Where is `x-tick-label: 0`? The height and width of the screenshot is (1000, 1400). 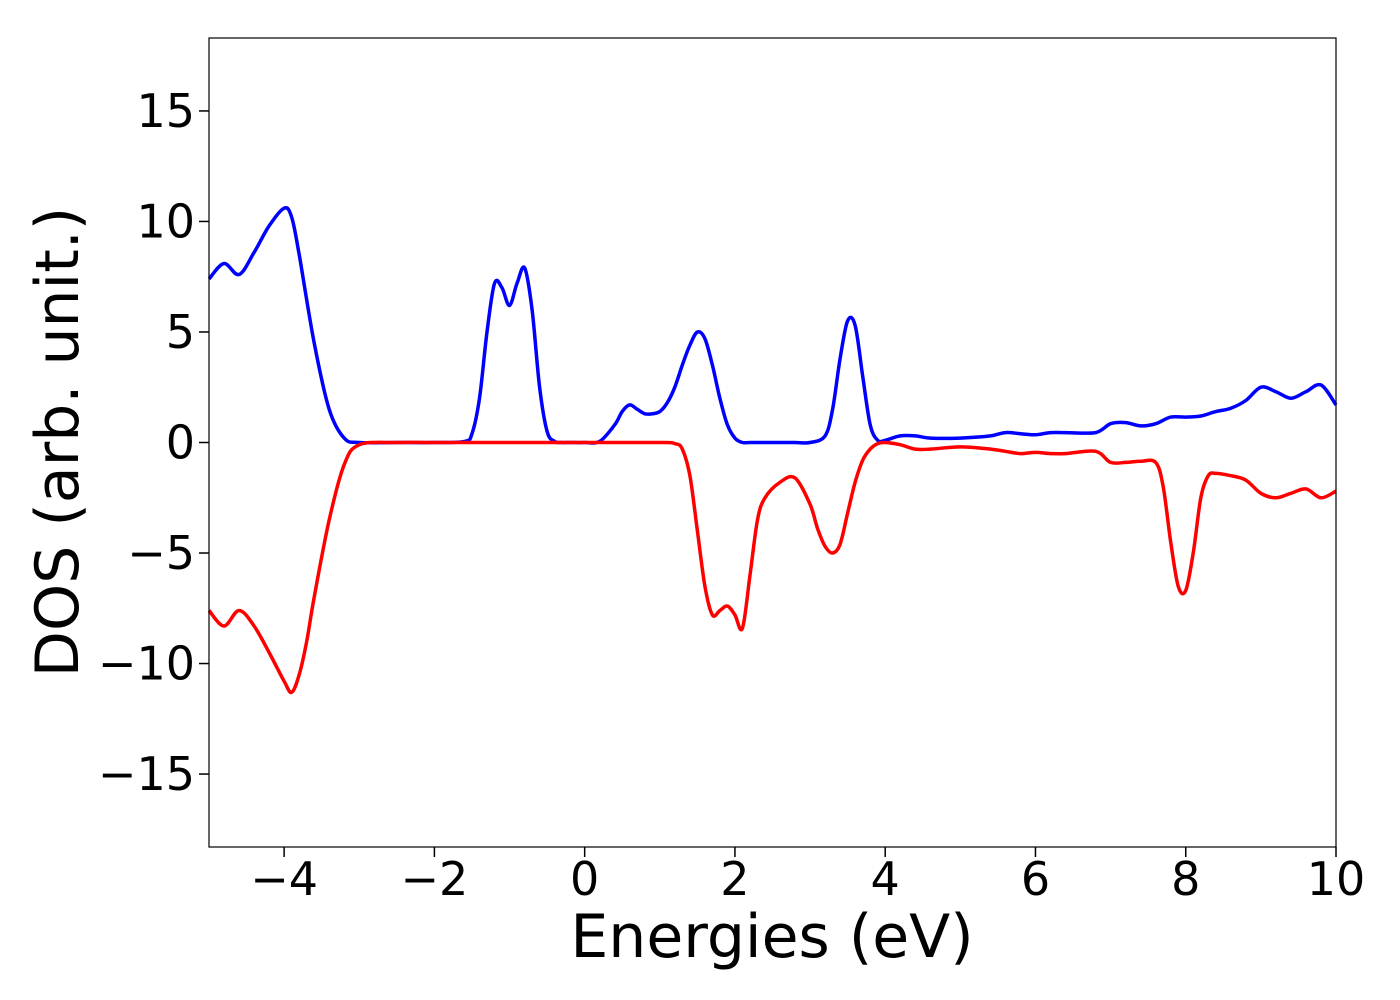 x-tick-label: 0 is located at coordinates (584, 879).